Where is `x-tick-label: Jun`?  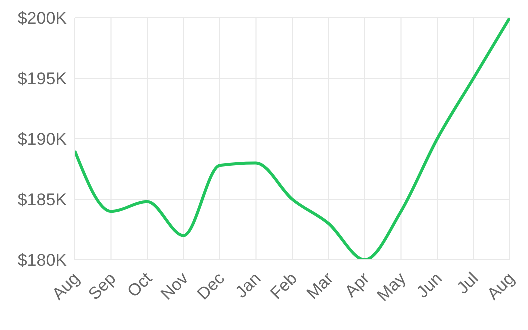 x-tick-label: Jun is located at coordinates (429, 285).